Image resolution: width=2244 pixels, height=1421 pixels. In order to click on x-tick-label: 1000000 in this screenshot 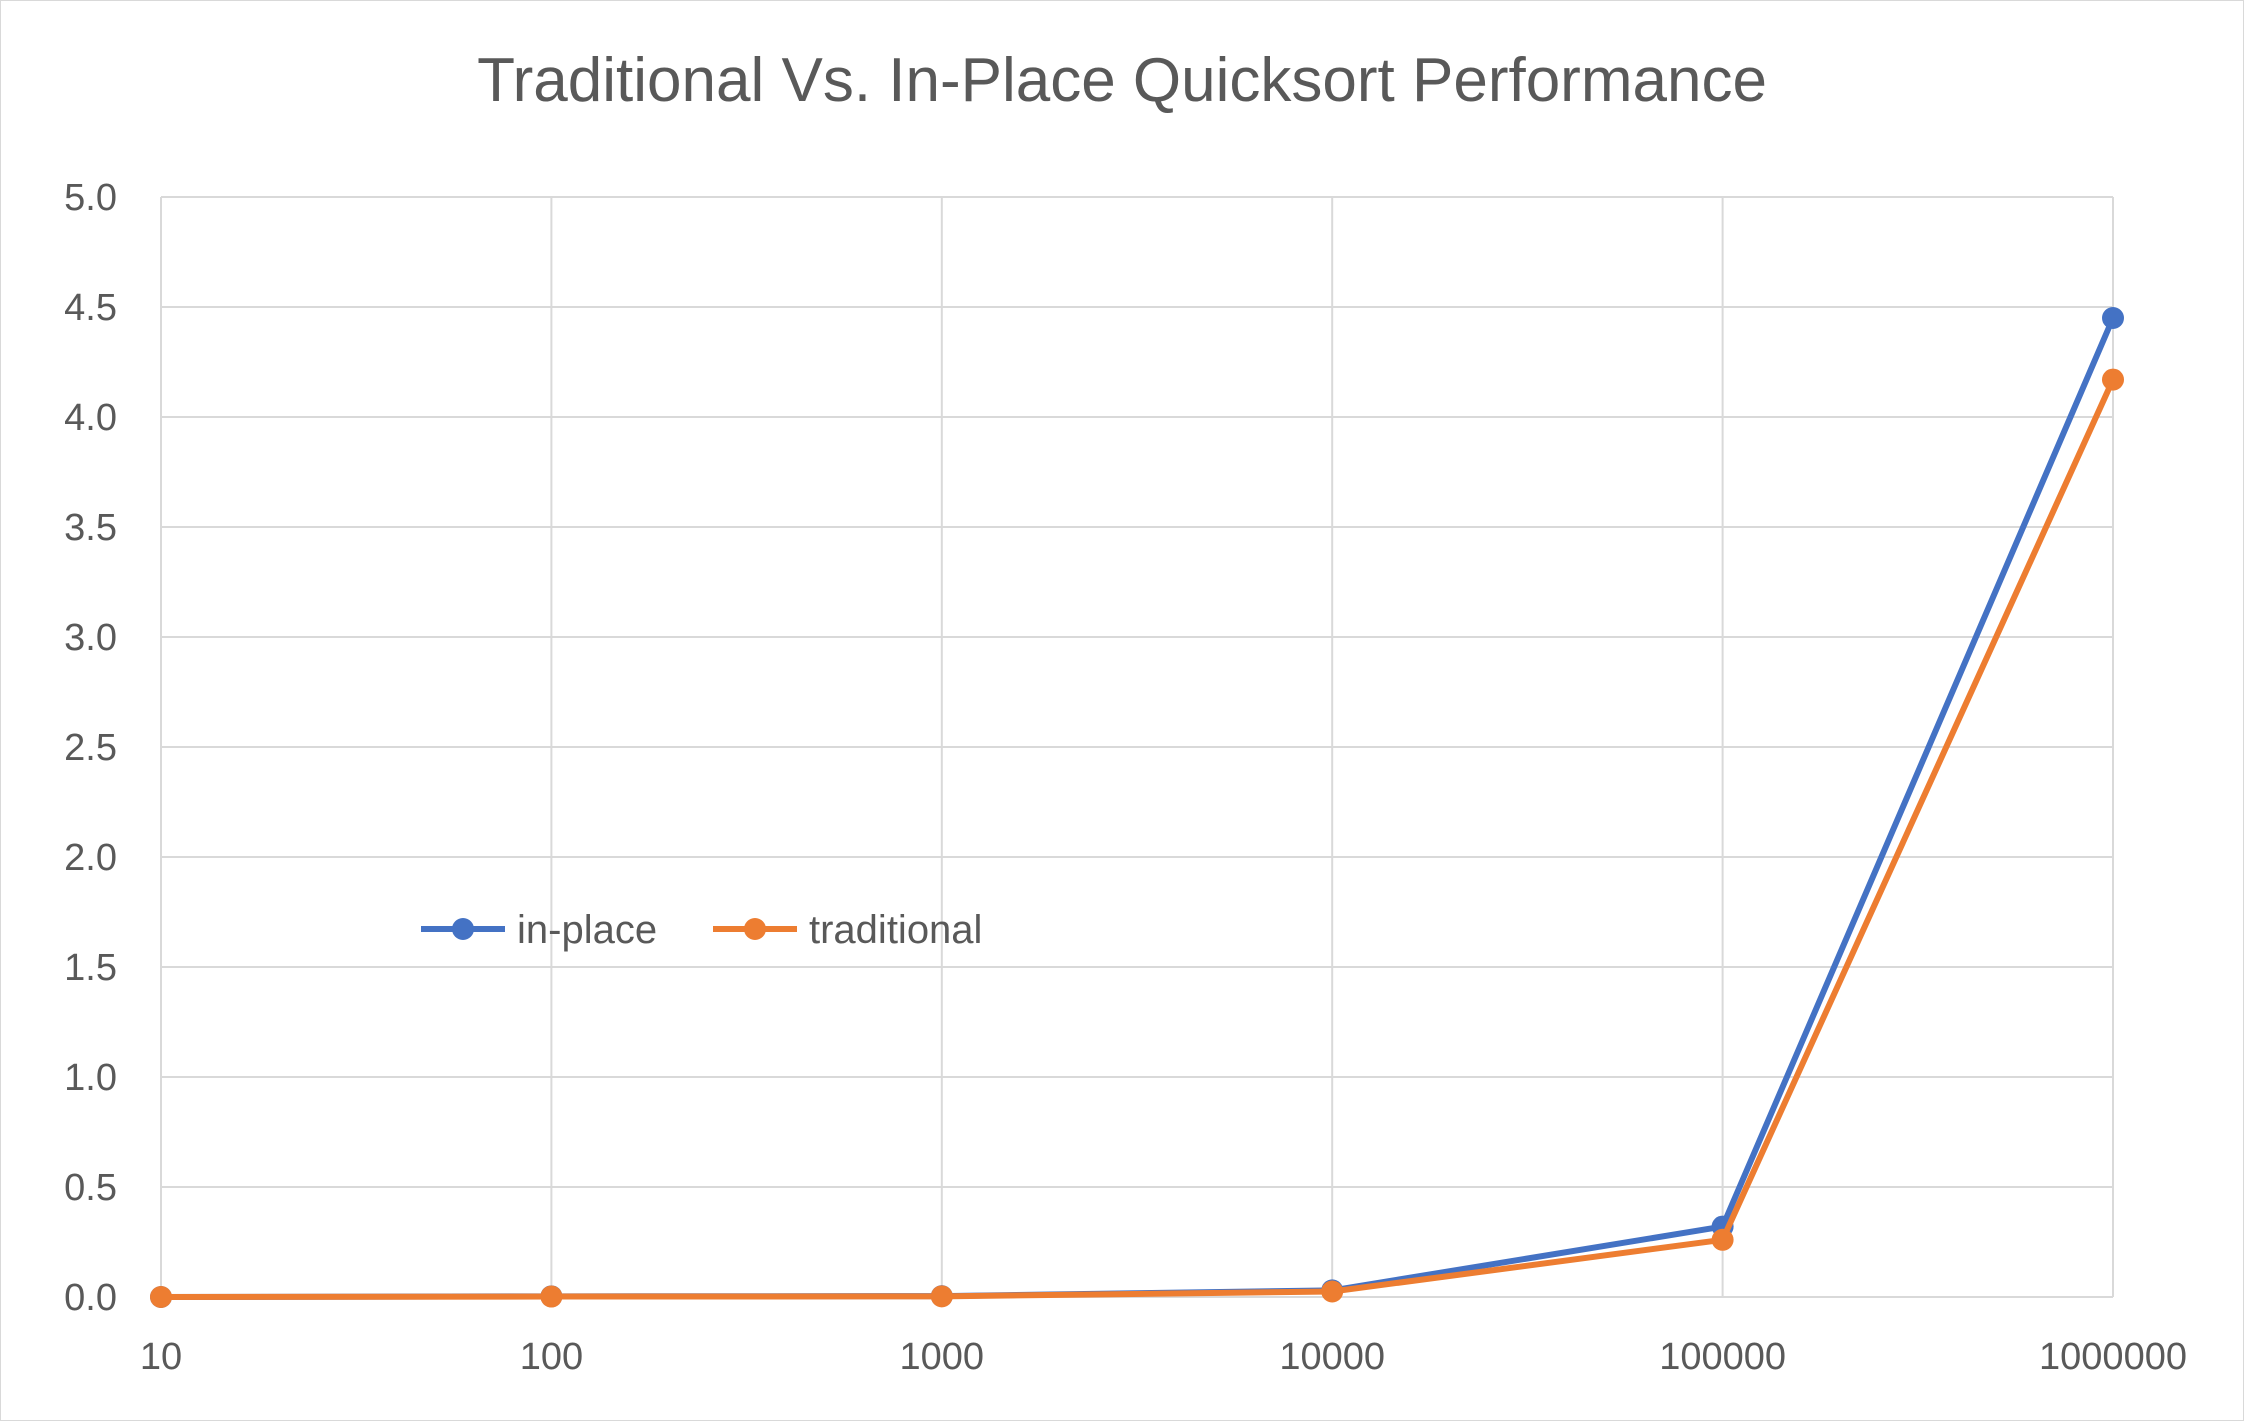, I will do `click(2113, 1357)`.